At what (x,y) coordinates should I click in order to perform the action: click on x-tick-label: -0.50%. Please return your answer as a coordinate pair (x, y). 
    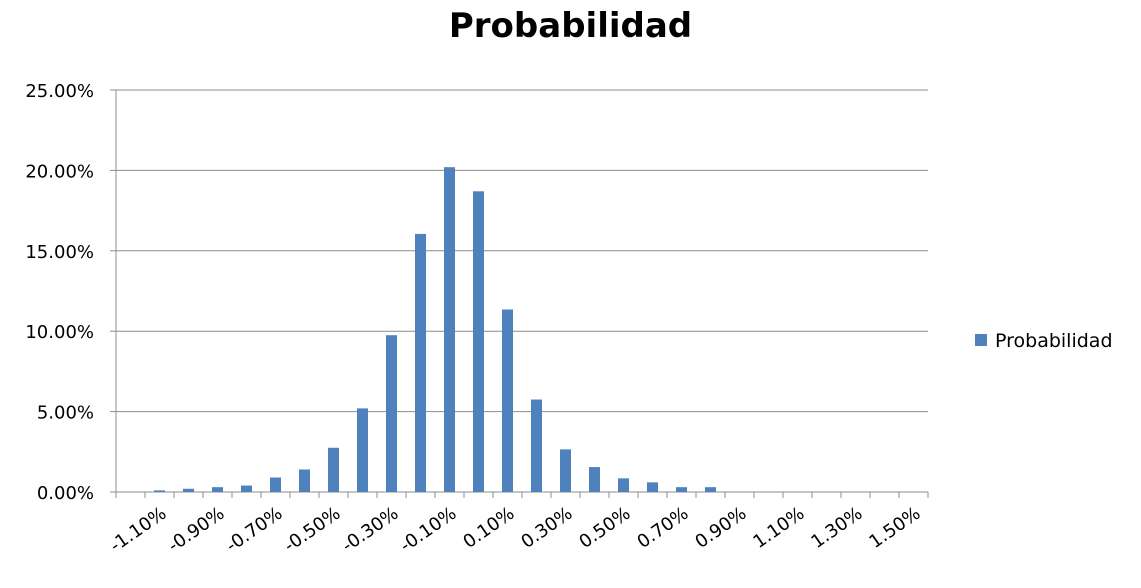
    Looking at the image, I should click on (312, 530).